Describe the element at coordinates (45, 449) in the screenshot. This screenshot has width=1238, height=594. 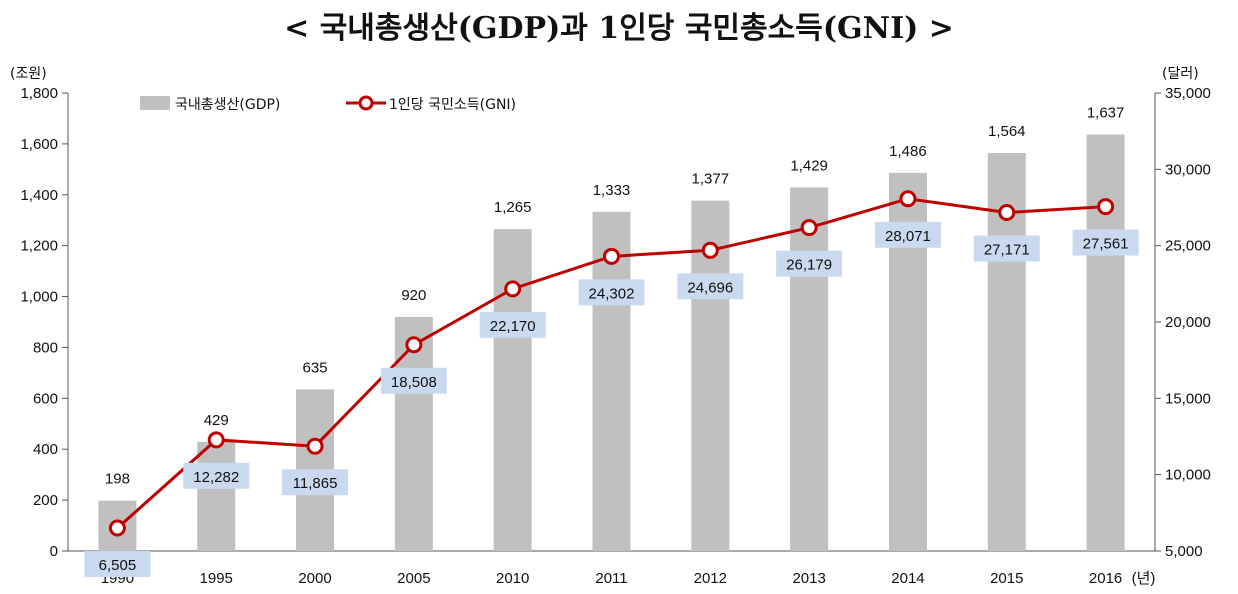
I see `y-left-tick-label: 400` at that location.